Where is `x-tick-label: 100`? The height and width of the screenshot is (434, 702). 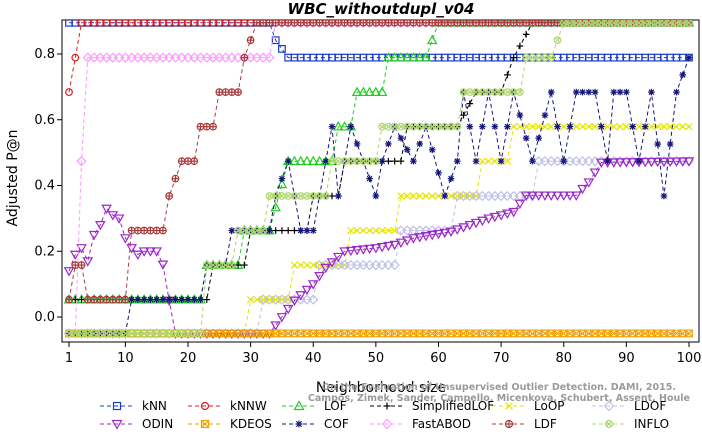
x-tick-label: 100 is located at coordinates (689, 358).